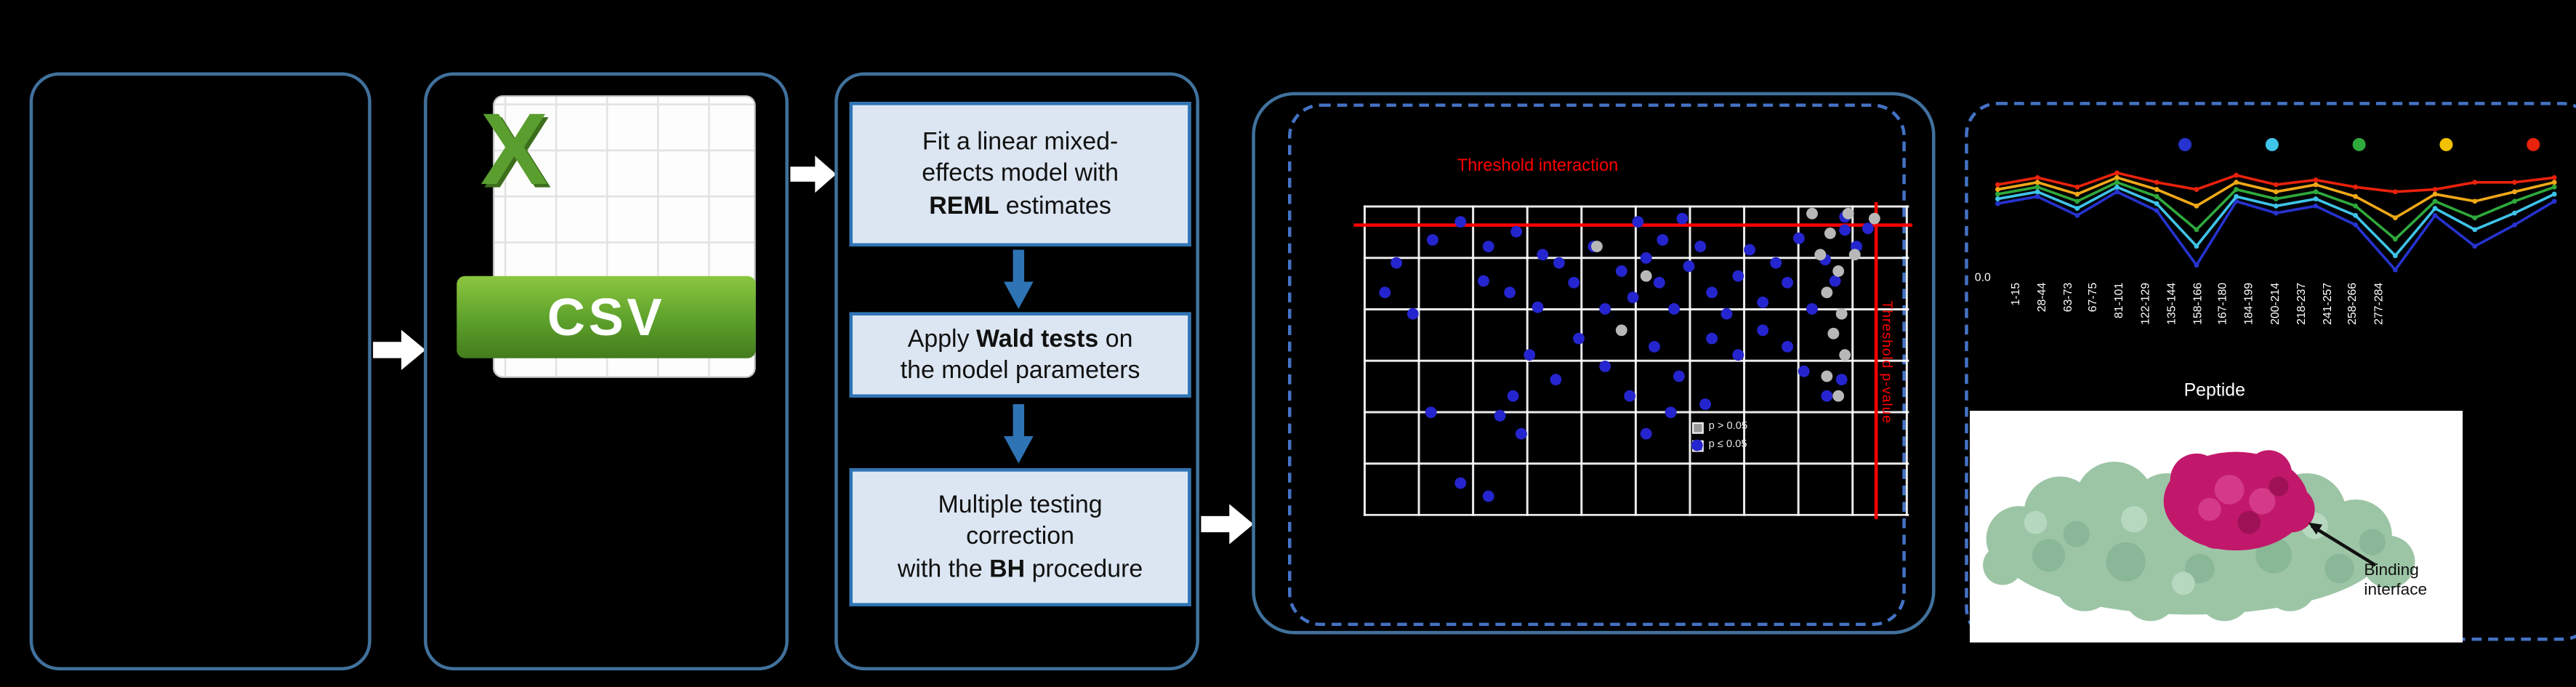 Image resolution: width=2576 pixels, height=687 pixels. What do you see at coordinates (2216, 527) in the screenshot?
I see `protein-structure-image: Binding interface` at bounding box center [2216, 527].